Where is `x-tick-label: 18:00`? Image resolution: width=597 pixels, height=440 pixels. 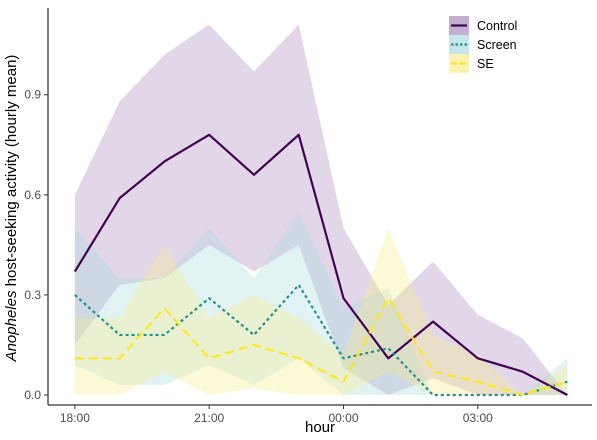 x-tick-label: 18:00 is located at coordinates (75, 418).